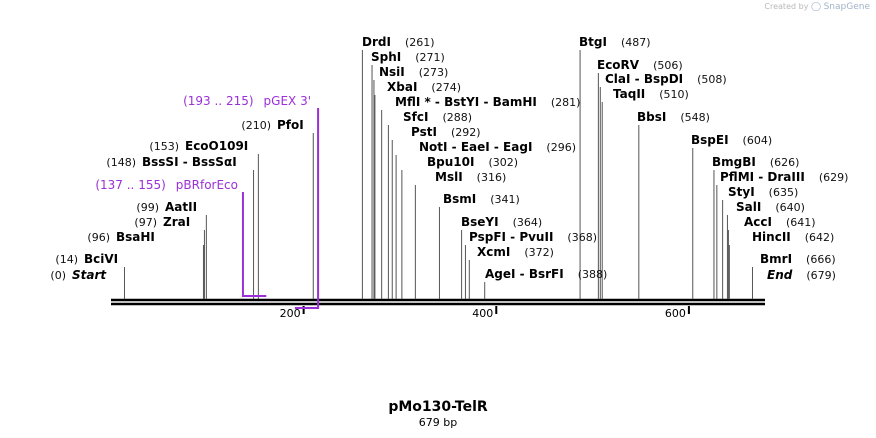  Describe the element at coordinates (287, 101) in the screenshot. I see `primer-name-pgex3: pGEX 3'` at that location.